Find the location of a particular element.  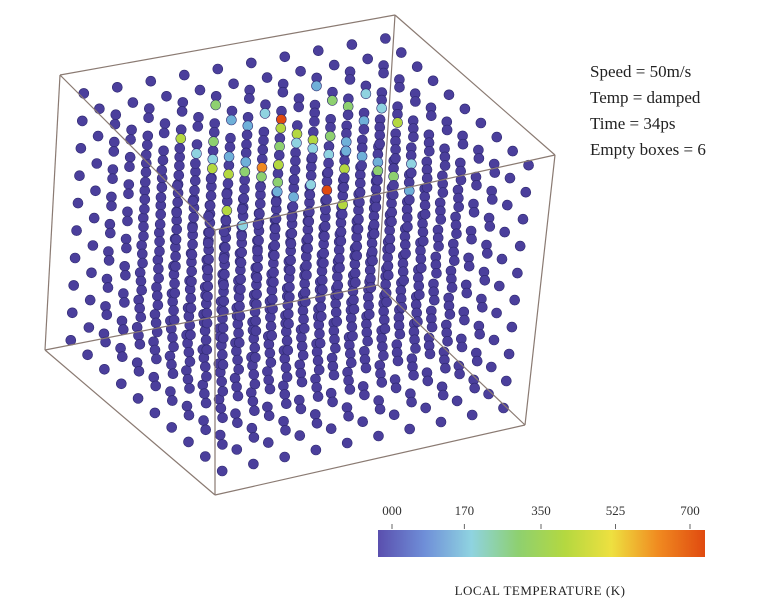

colorbar-tick-label: 170 is located at coordinates (465, 510).